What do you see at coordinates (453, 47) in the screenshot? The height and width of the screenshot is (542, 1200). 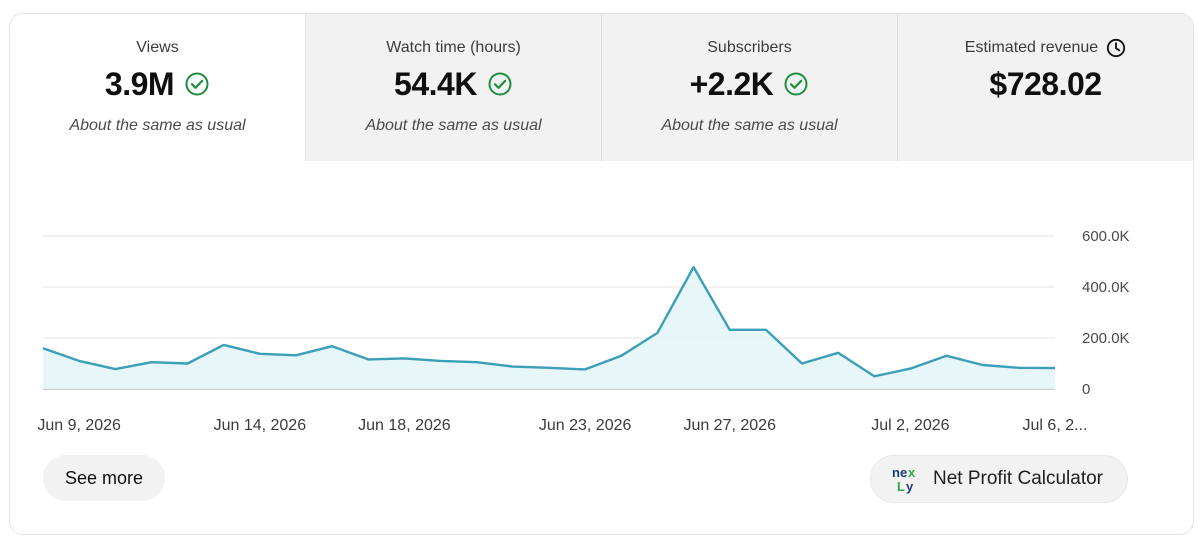 I see `tab-label: Watch time (hours)` at bounding box center [453, 47].